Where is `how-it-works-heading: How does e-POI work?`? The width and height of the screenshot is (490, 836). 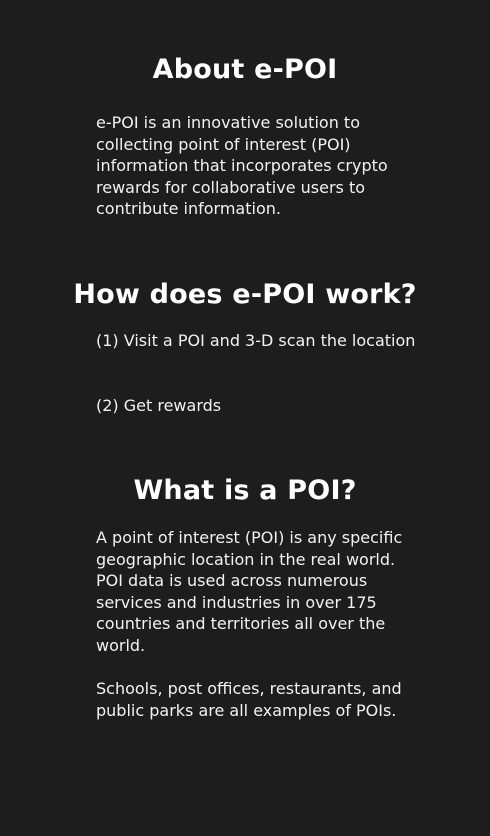
how-it-works-heading: How does e-POI work? is located at coordinates (245, 294).